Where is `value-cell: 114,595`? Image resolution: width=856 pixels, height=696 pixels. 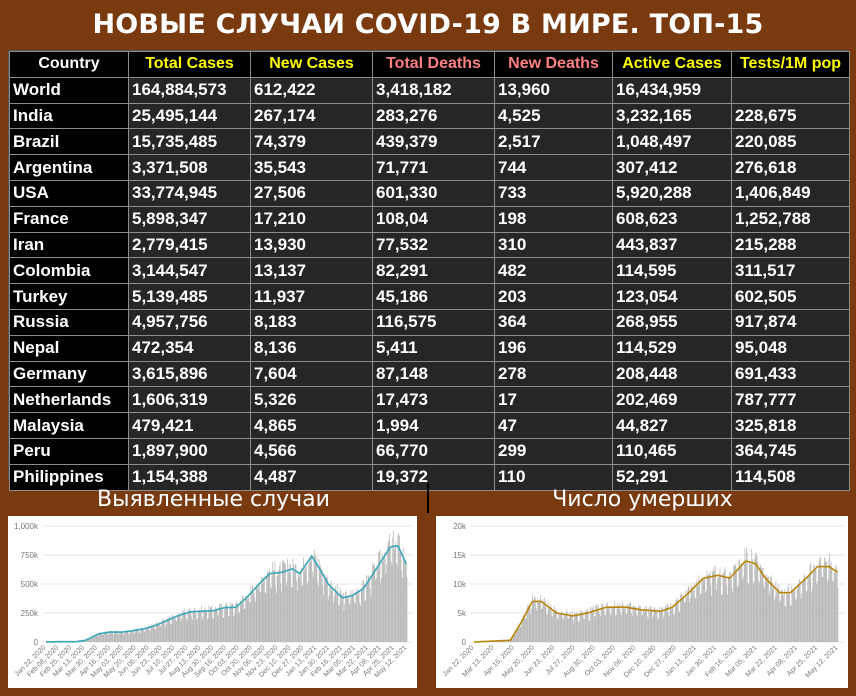 value-cell: 114,595 is located at coordinates (672, 271).